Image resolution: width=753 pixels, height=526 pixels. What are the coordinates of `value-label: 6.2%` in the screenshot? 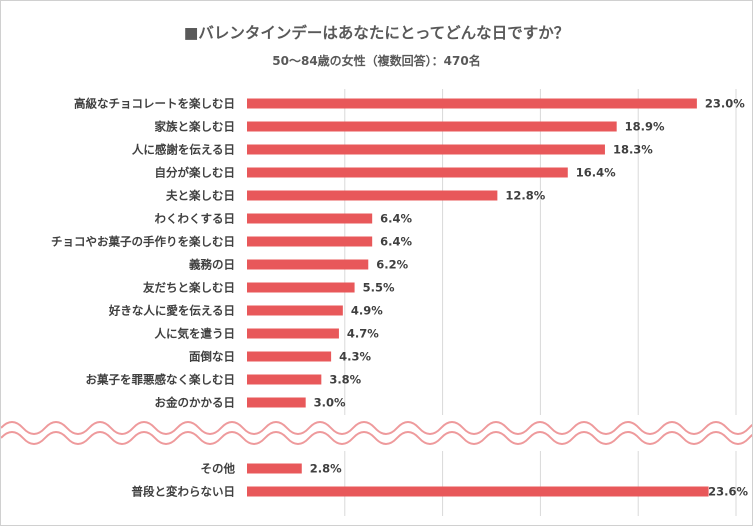 It's located at (392, 265).